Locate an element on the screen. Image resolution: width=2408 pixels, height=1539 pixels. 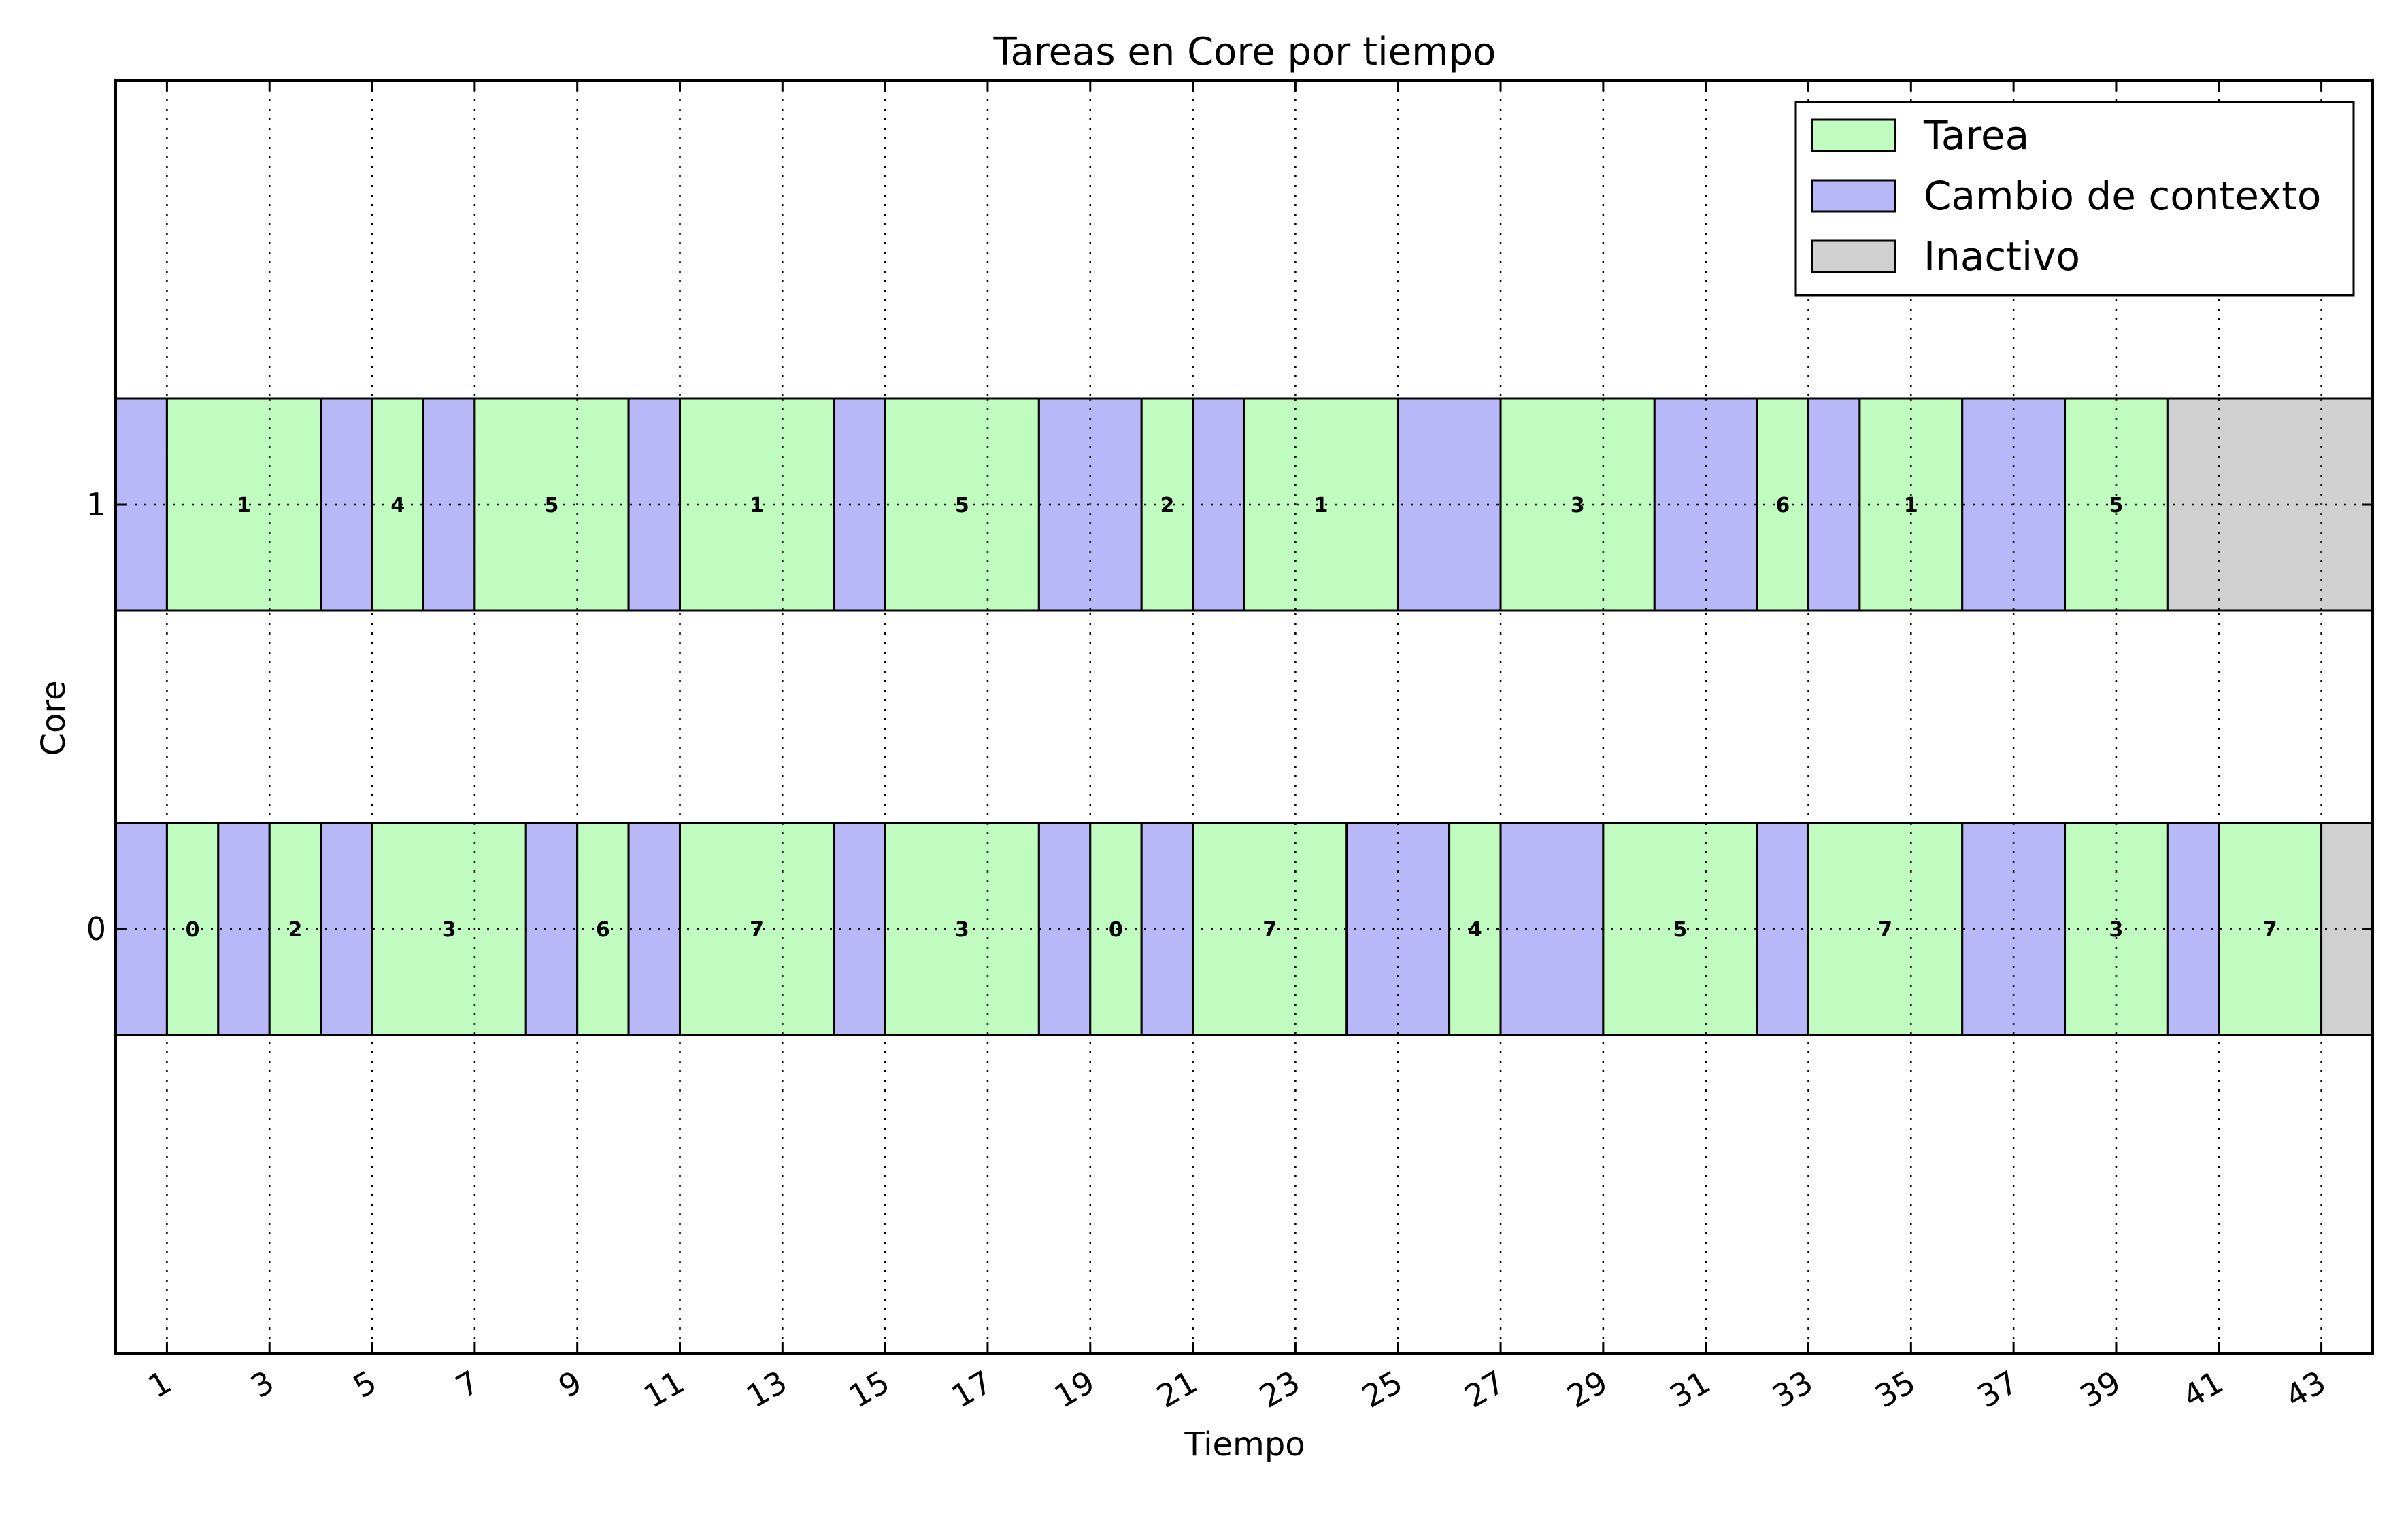
legend-label-task: Tarea is located at coordinates (1976, 135).